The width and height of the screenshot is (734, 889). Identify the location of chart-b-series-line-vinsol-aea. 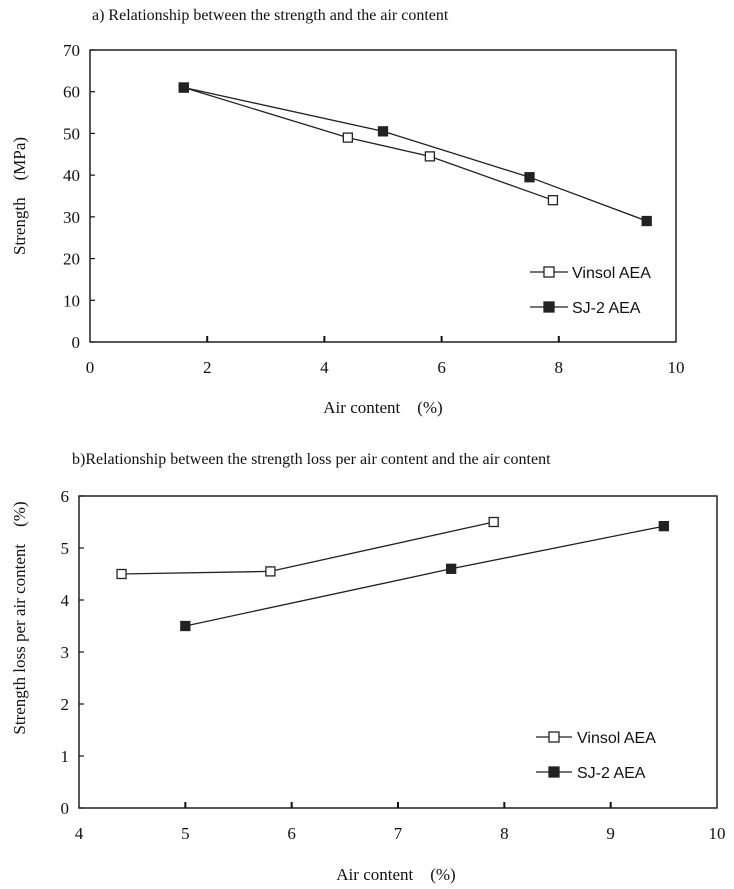
(307, 548).